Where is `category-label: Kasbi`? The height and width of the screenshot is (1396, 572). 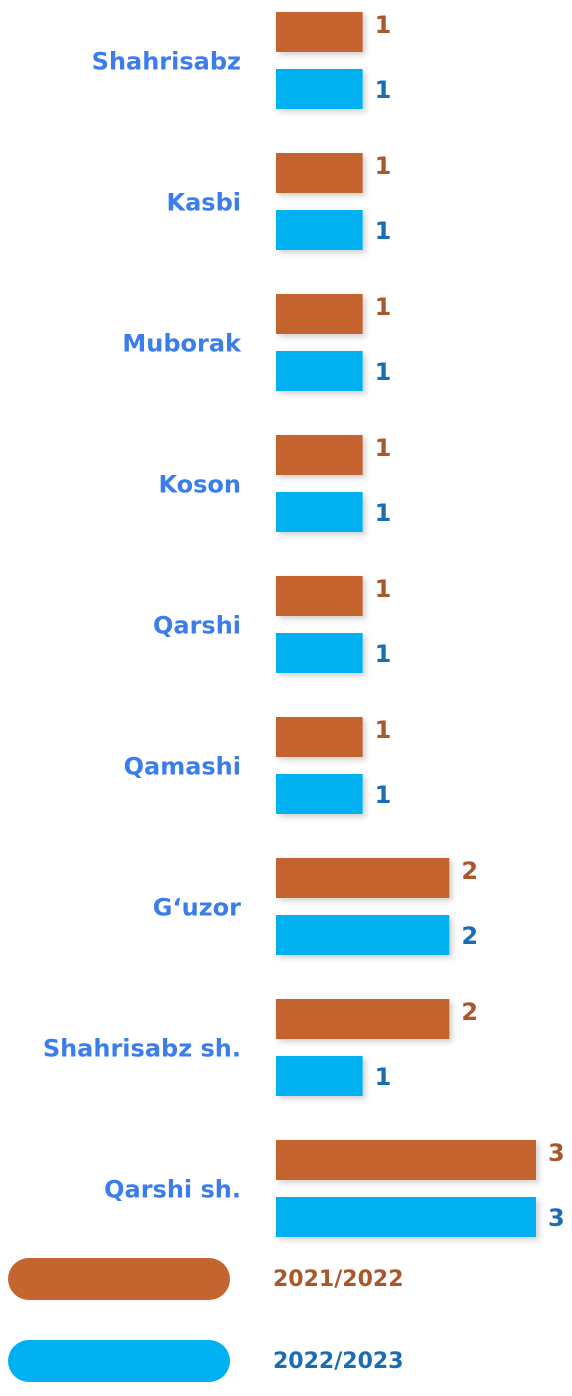
category-label: Kasbi is located at coordinates (204, 203).